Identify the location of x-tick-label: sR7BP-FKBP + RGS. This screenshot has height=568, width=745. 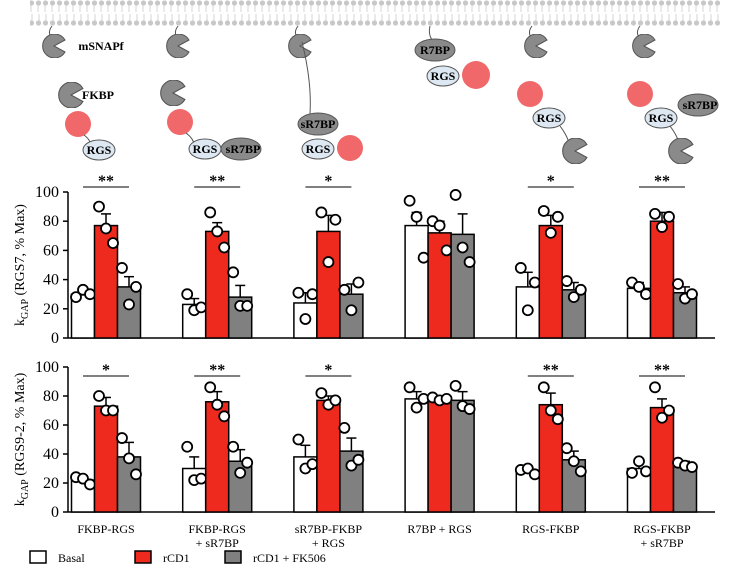
(328, 536).